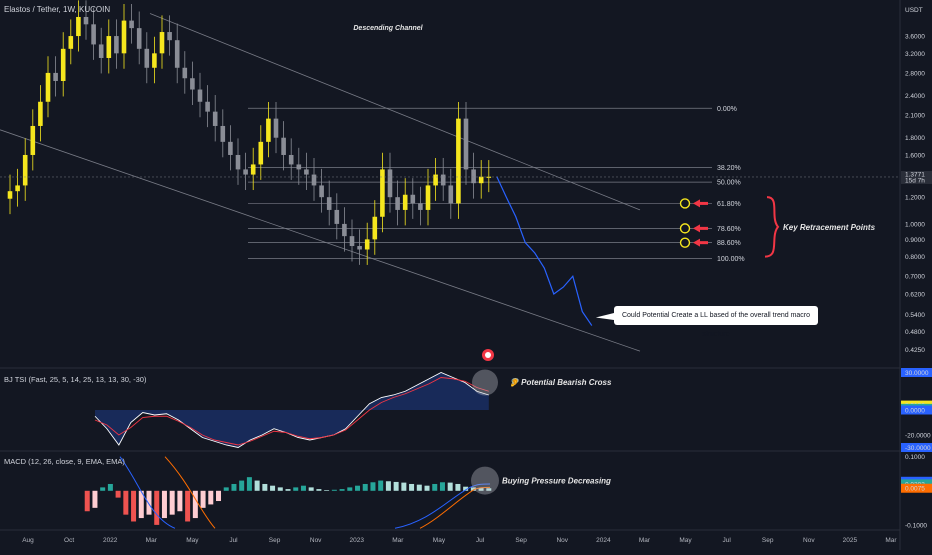 Image resolution: width=932 pixels, height=555 pixels. I want to click on chart-title: Elastos / Tether, 1W, KUCOIN, so click(57, 9).